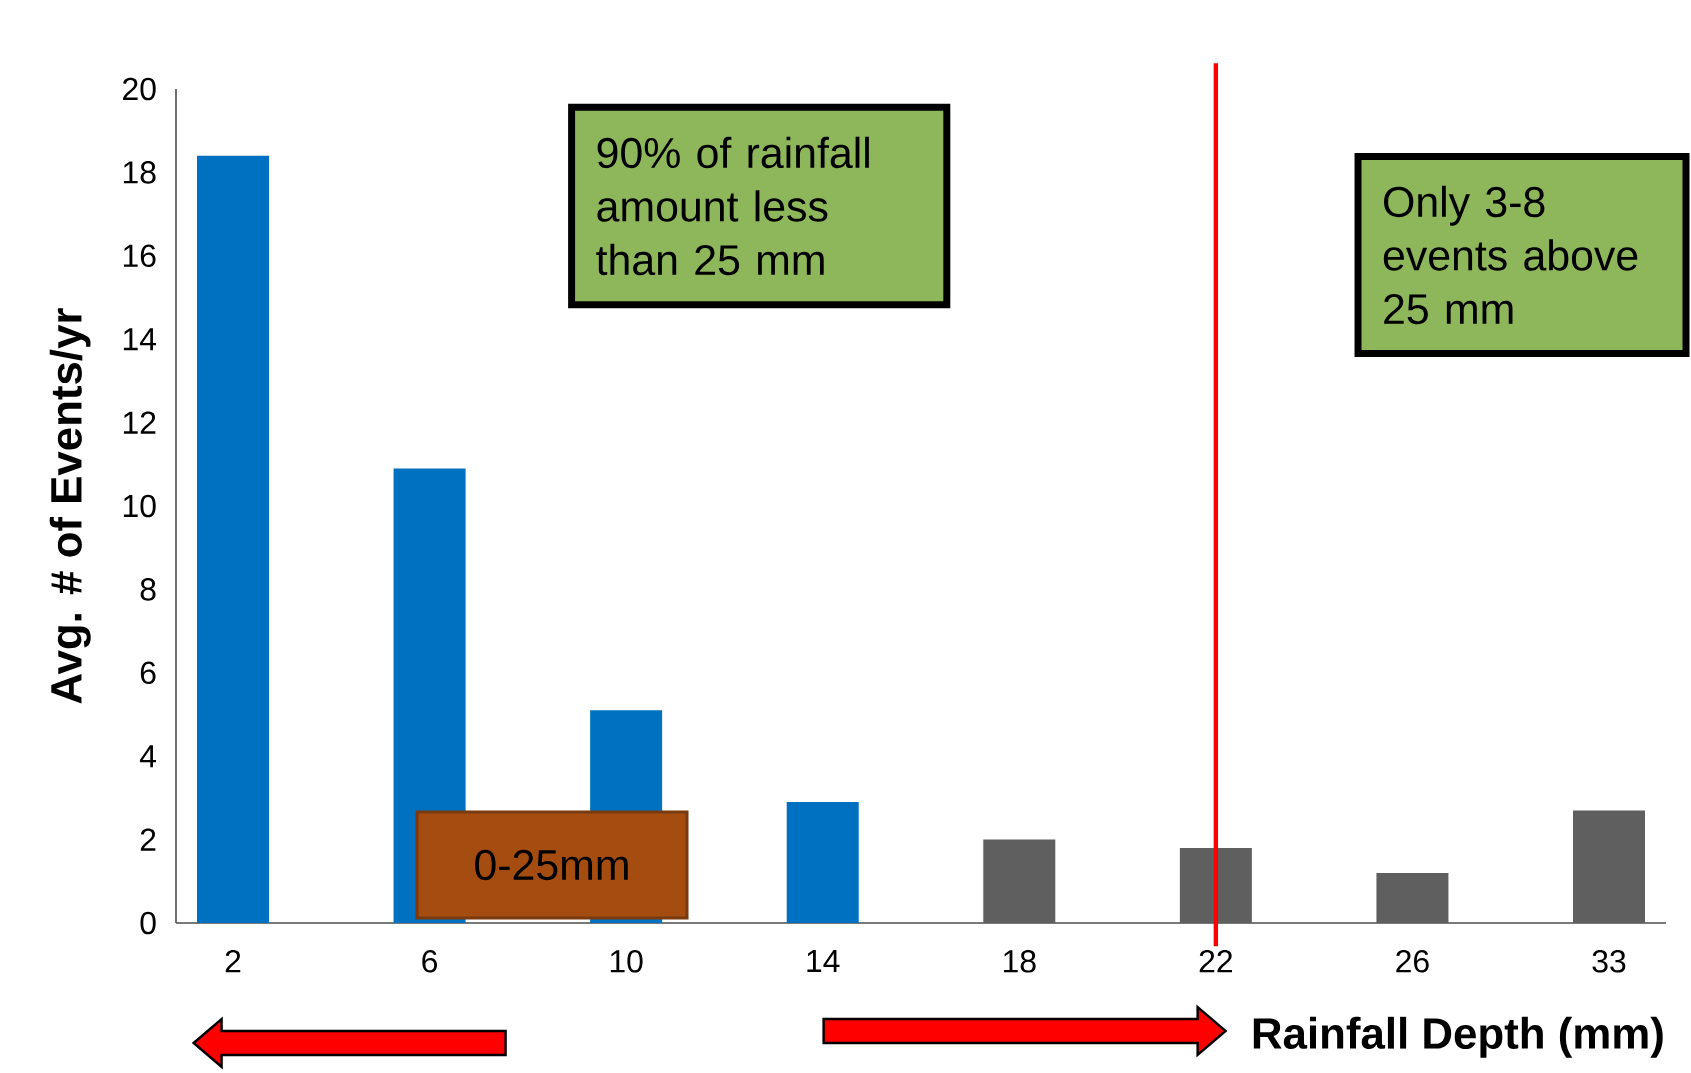 Image resolution: width=1691 pixels, height=1073 pixels. Describe the element at coordinates (1458, 1037) in the screenshot. I see `x-axis-title: Rainfall Depth (mm)` at that location.